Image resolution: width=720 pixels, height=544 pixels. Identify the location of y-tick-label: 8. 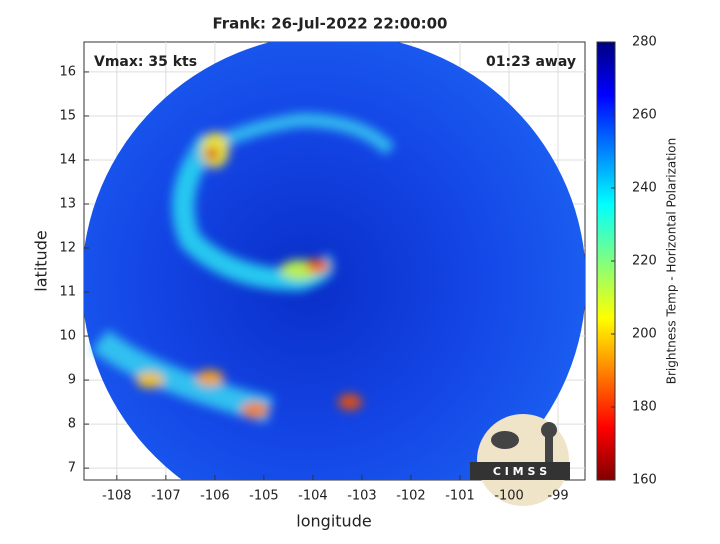
(72, 424).